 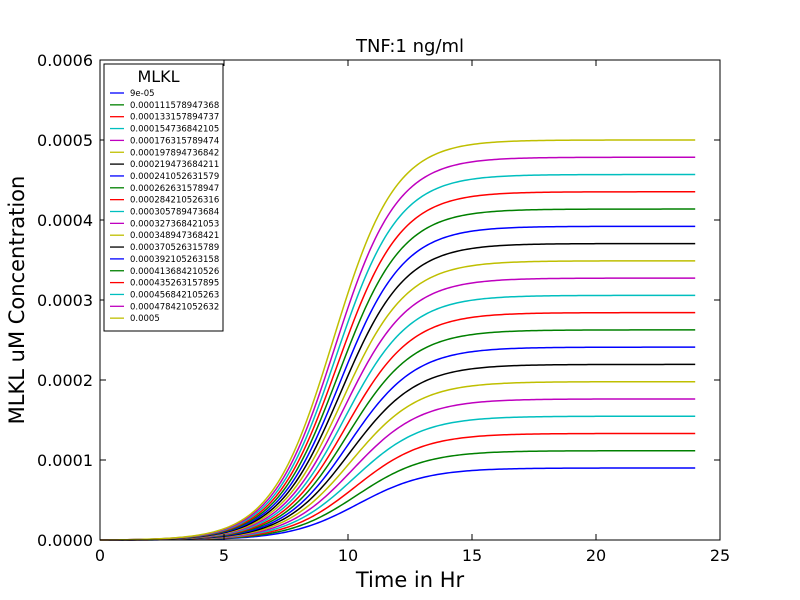 I want to click on legend-entry: 0.000219473684211, so click(x=174, y=165).